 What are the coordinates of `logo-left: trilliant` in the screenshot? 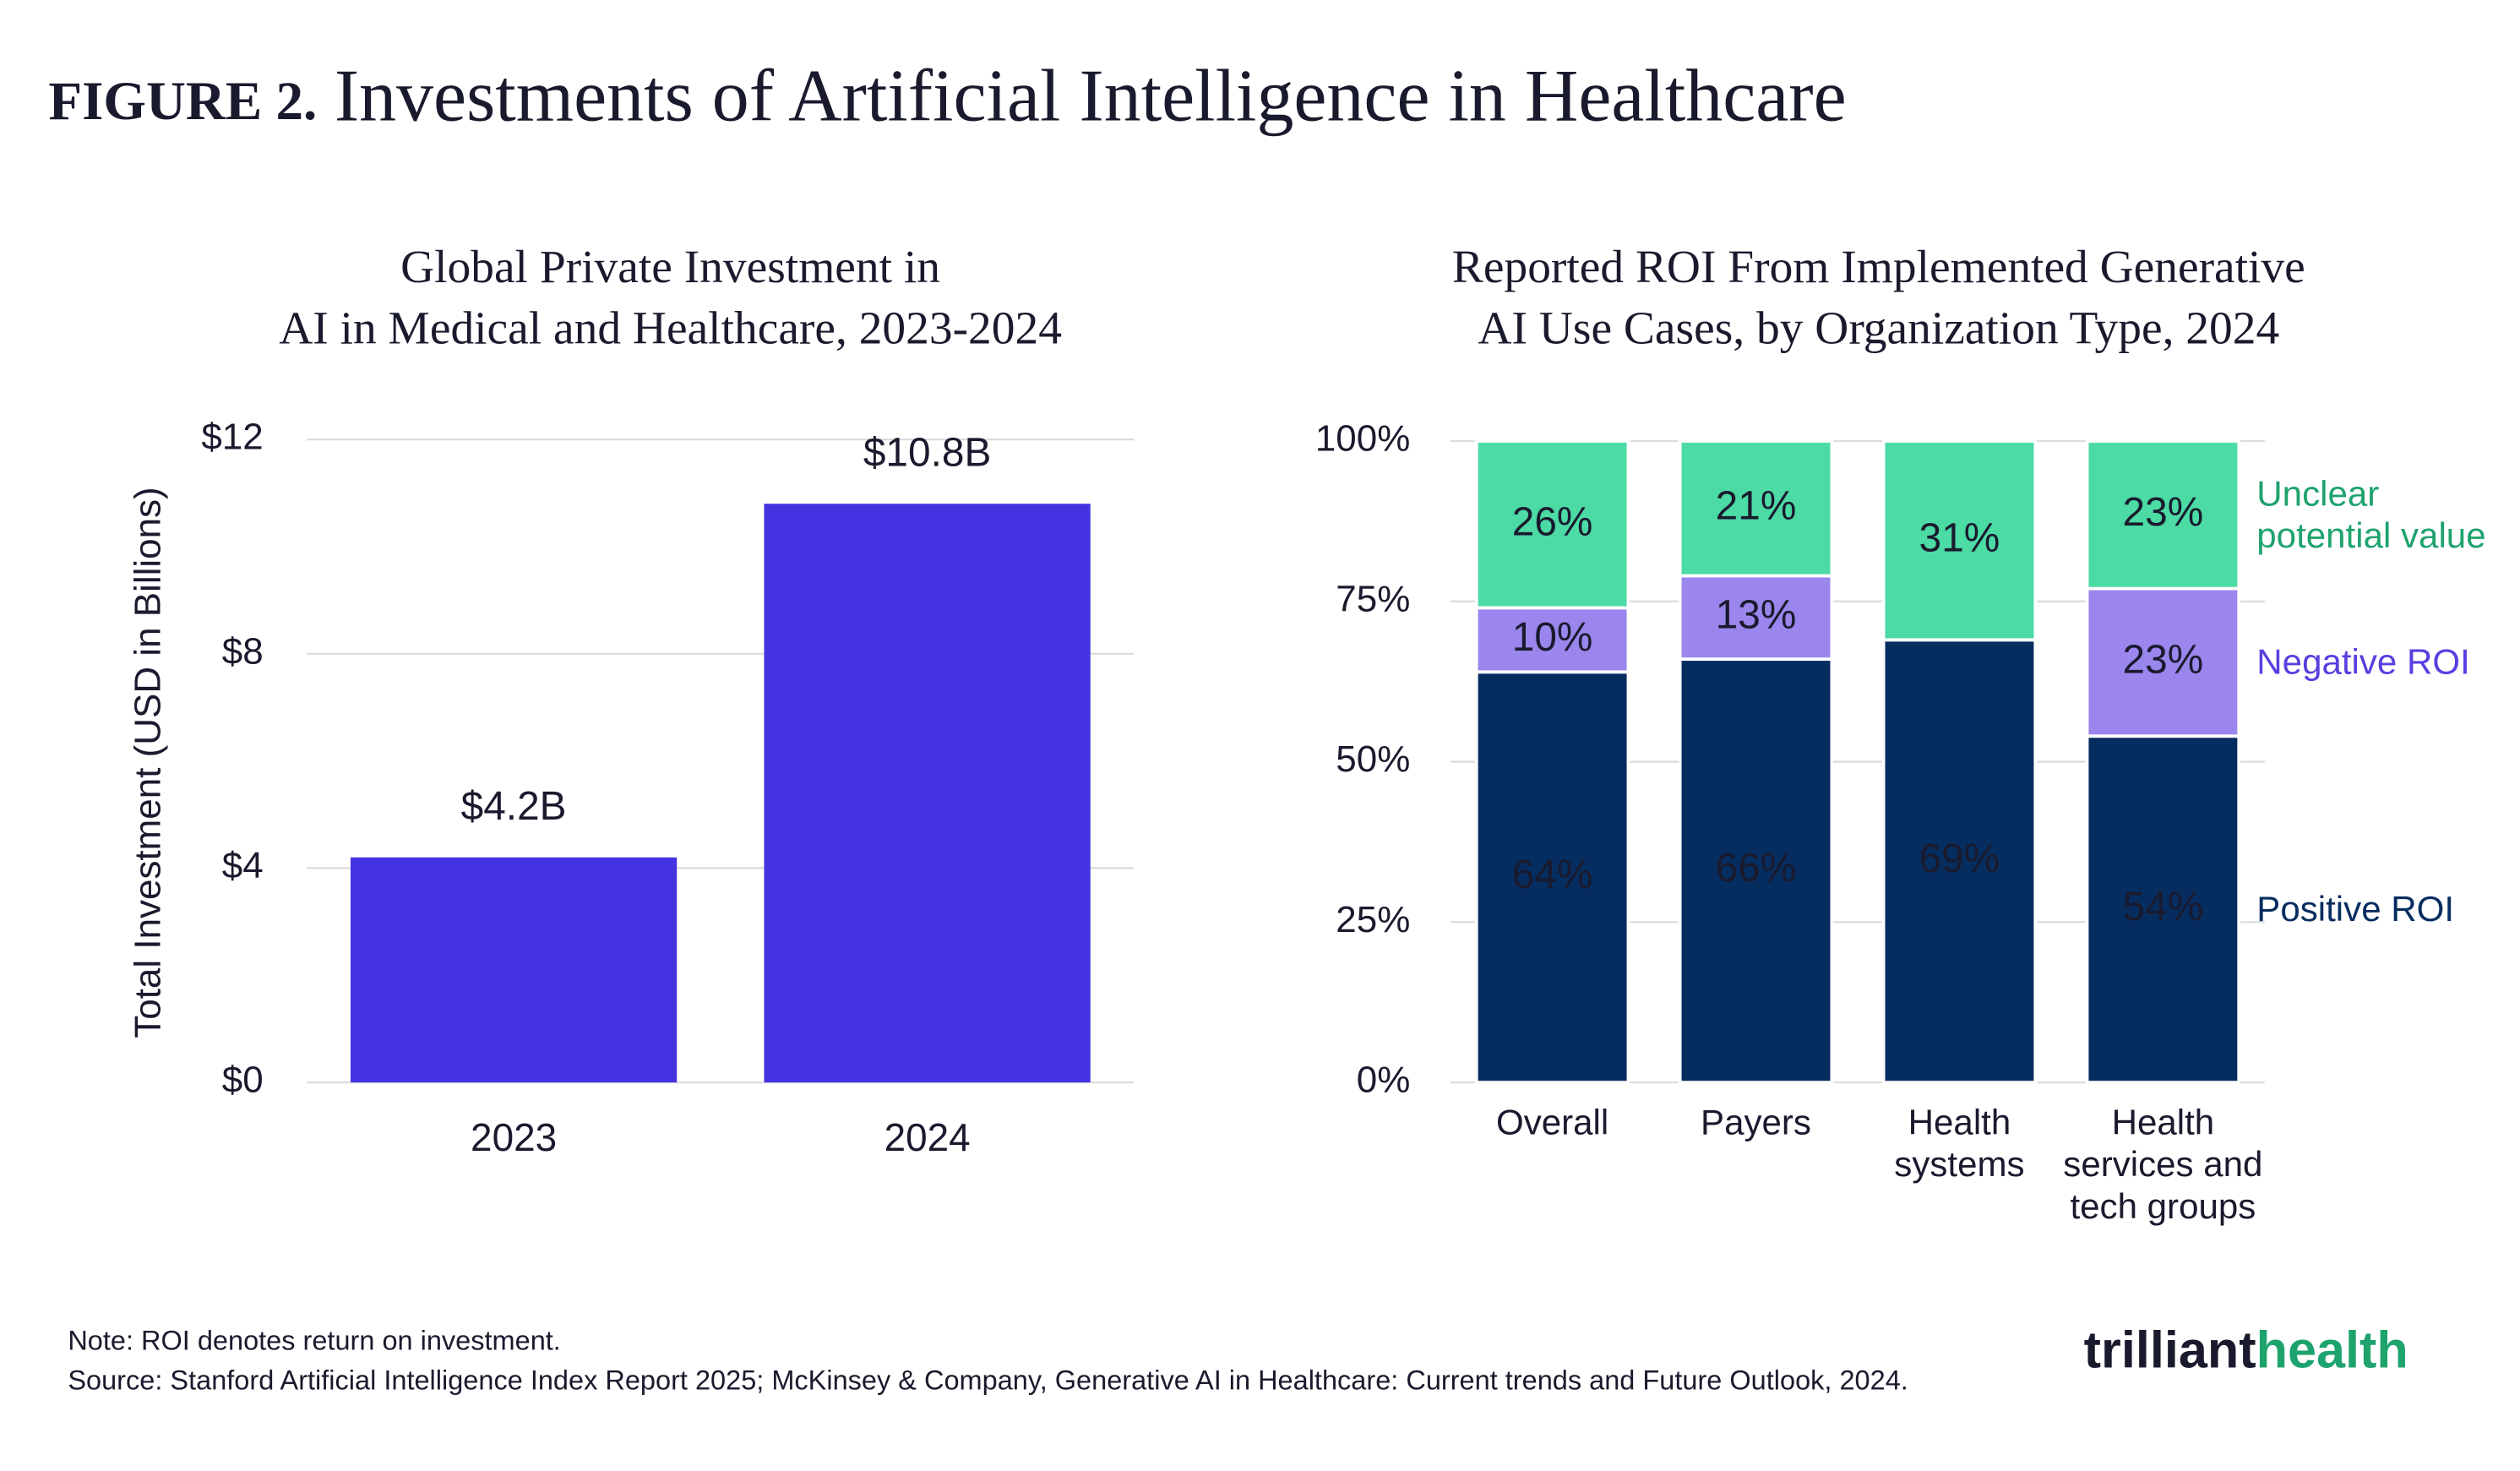 It's located at (2170, 1350).